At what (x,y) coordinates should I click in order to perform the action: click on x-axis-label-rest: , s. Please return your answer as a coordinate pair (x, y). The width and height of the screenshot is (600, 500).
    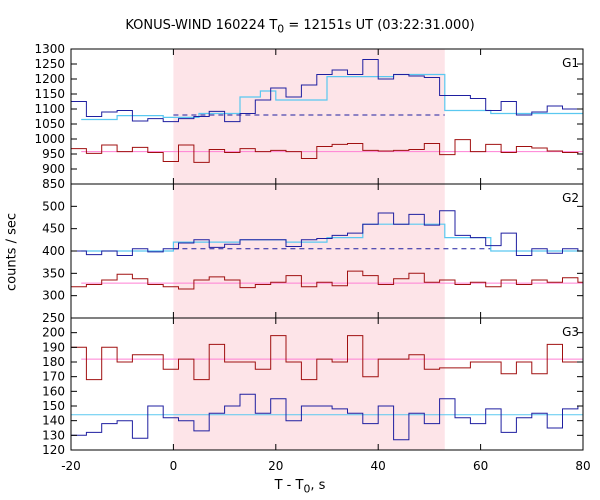
    Looking at the image, I should click on (318, 485).